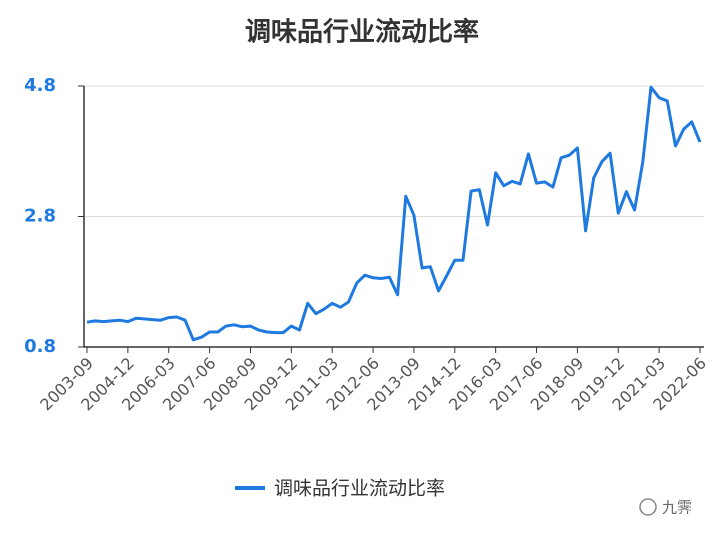 The height and width of the screenshot is (540, 724). I want to click on y-tick-label: 2.8, so click(40, 216).